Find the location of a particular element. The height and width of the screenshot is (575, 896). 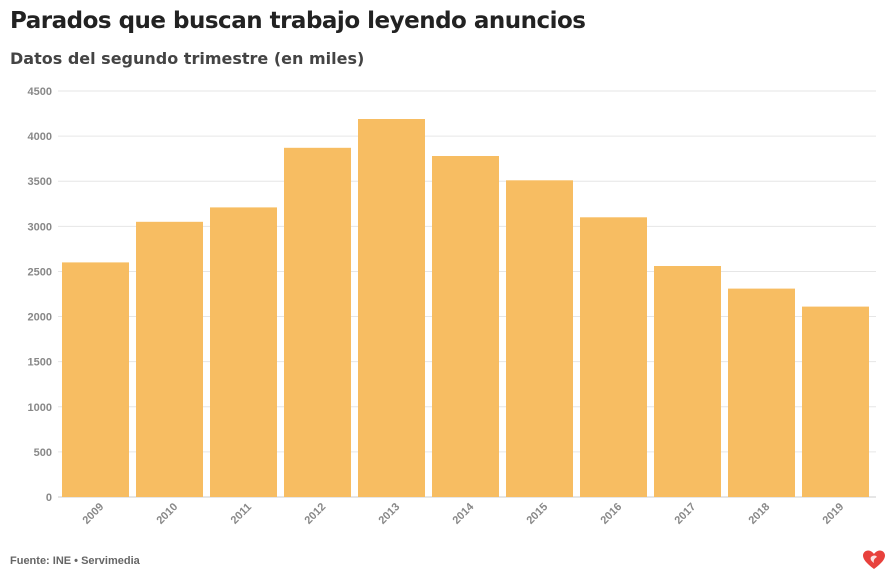

y-axis-ticks: 0 500 1000 1500 2000 2500 3000 3500 4000 4500 is located at coordinates (40, 295).